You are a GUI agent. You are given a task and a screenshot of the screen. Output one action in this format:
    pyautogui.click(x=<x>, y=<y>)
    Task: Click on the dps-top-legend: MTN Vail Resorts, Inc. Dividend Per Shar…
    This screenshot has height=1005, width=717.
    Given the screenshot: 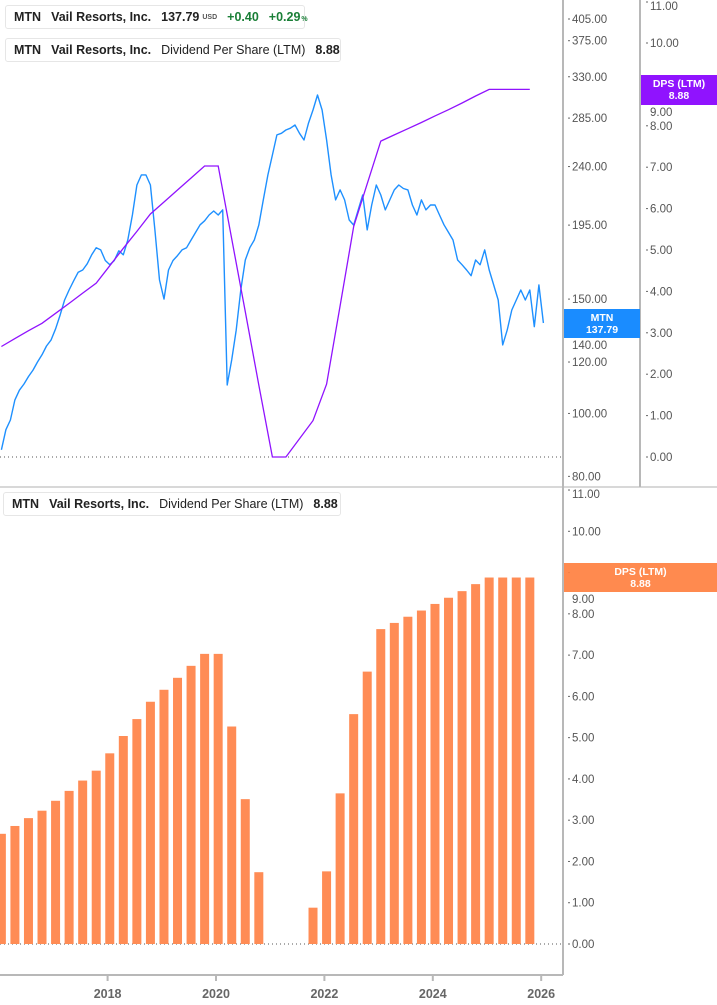 What is the action you would take?
    pyautogui.click(x=173, y=50)
    